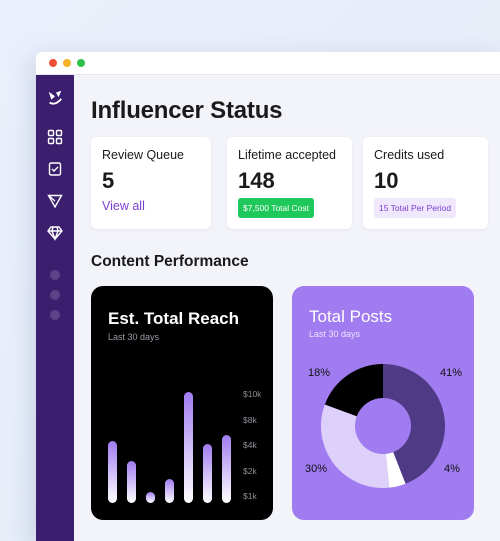  Describe the element at coordinates (409, 155) in the screenshot. I see `stat-label: Credits used` at that location.